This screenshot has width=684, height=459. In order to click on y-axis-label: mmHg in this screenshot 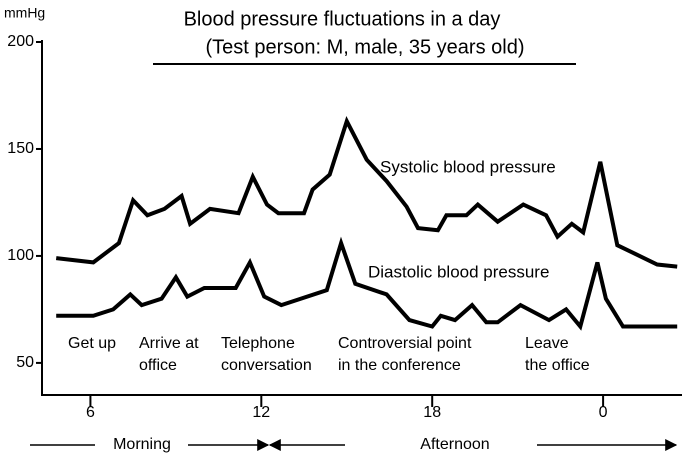, I will do `click(24, 13)`.